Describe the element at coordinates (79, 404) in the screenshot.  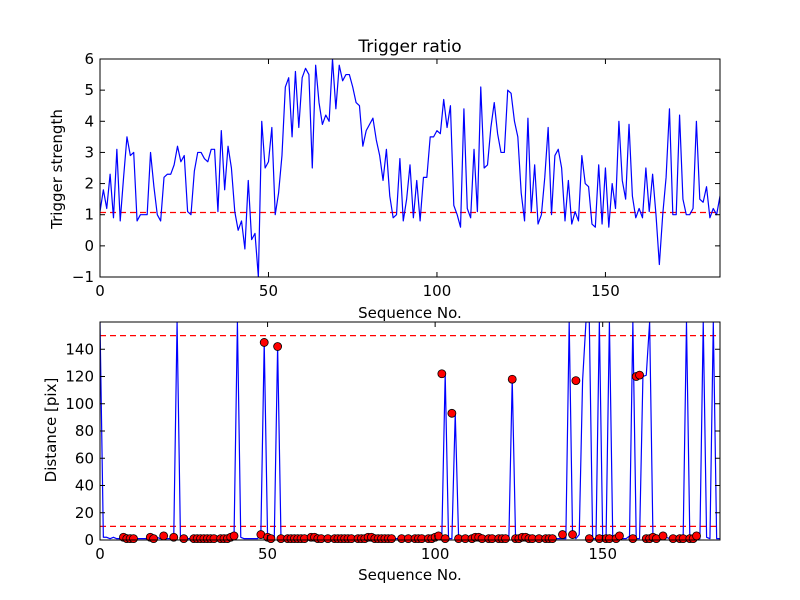
I see `y-tick-label: 100` at that location.